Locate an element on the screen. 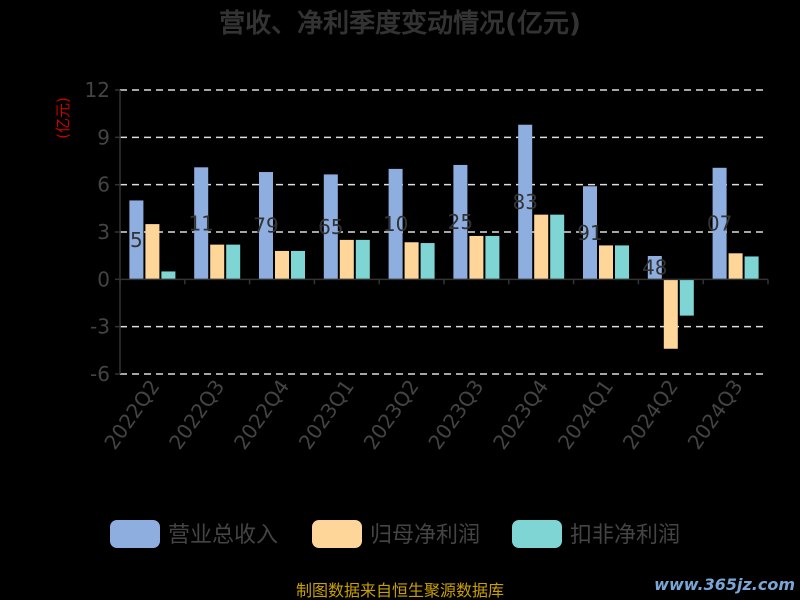  x-tick-label: 2023Q2 is located at coordinates (391, 414).